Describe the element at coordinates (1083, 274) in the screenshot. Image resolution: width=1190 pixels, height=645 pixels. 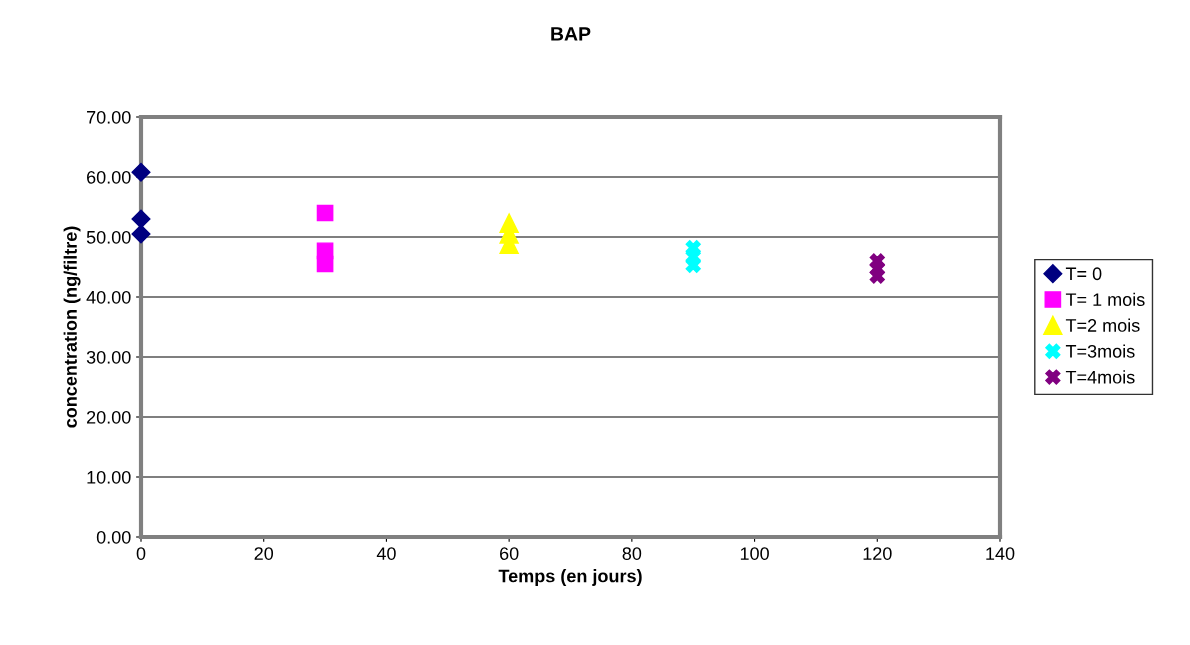
I see `legend-label: T= 0` at that location.